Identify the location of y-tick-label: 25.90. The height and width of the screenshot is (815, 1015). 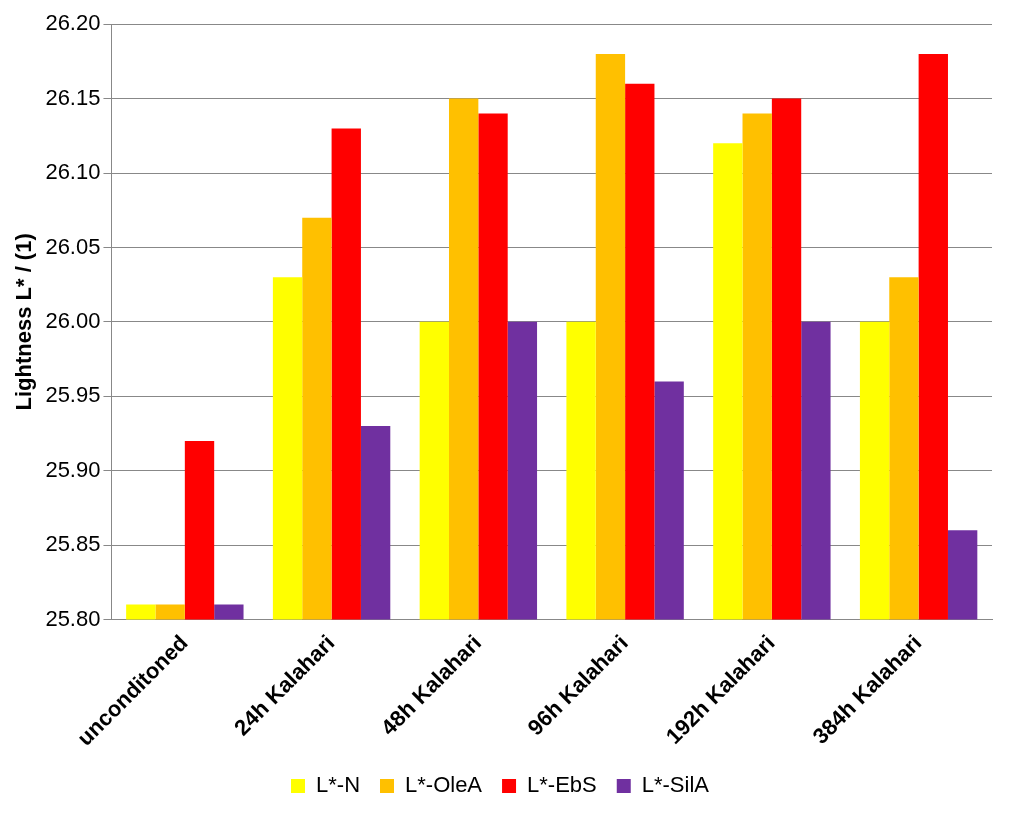
(73, 469).